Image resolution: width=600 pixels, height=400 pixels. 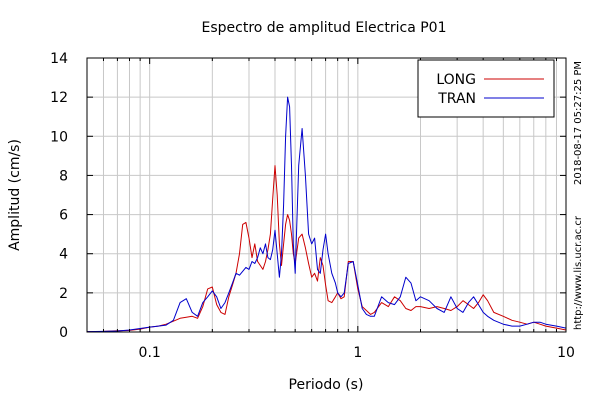 What do you see at coordinates (150, 353) in the screenshot?
I see `x-tick-label: 0.1` at bounding box center [150, 353].